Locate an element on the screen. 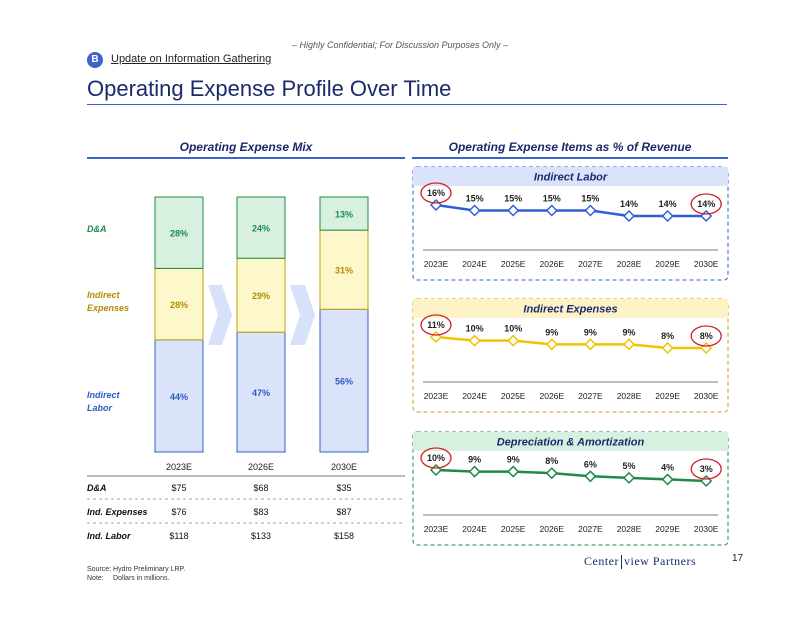 The image size is (800, 618). table-row-label: D&A is located at coordinates (97, 488).